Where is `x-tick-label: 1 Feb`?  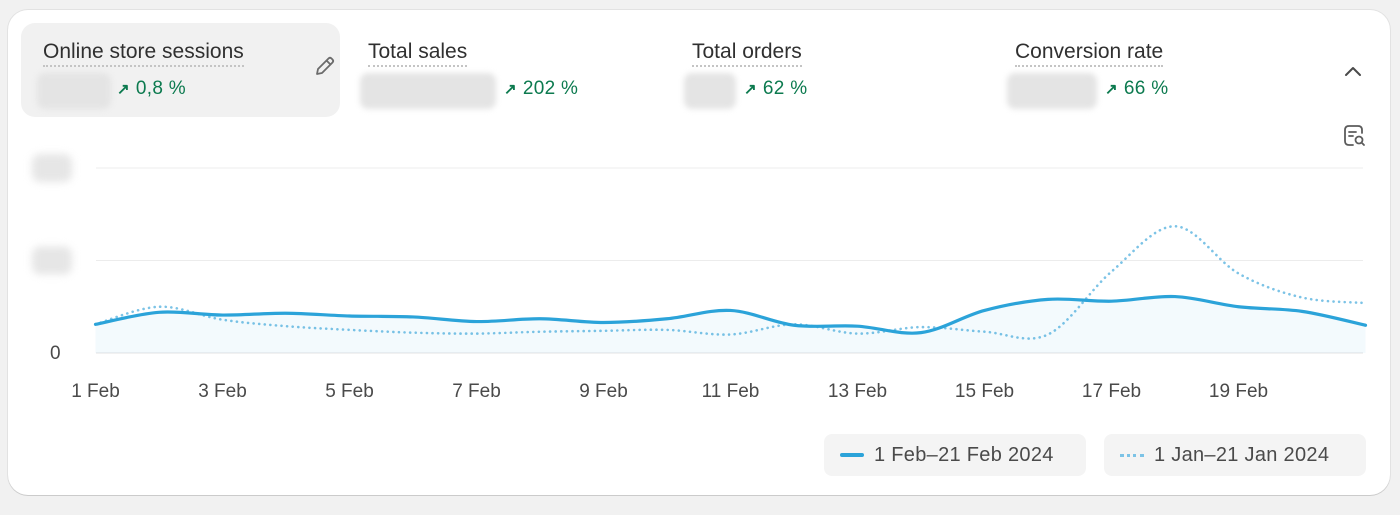
x-tick-label: 1 Feb is located at coordinates (95, 391).